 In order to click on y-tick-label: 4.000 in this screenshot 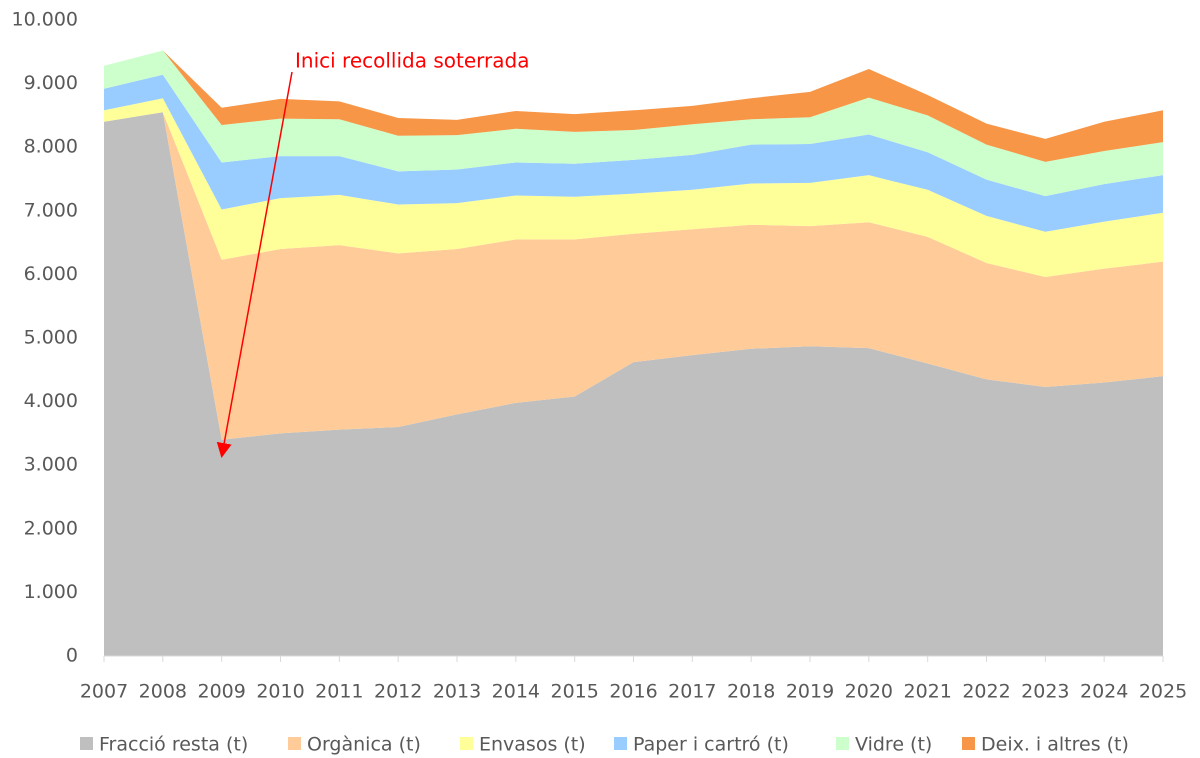, I will do `click(51, 401)`.